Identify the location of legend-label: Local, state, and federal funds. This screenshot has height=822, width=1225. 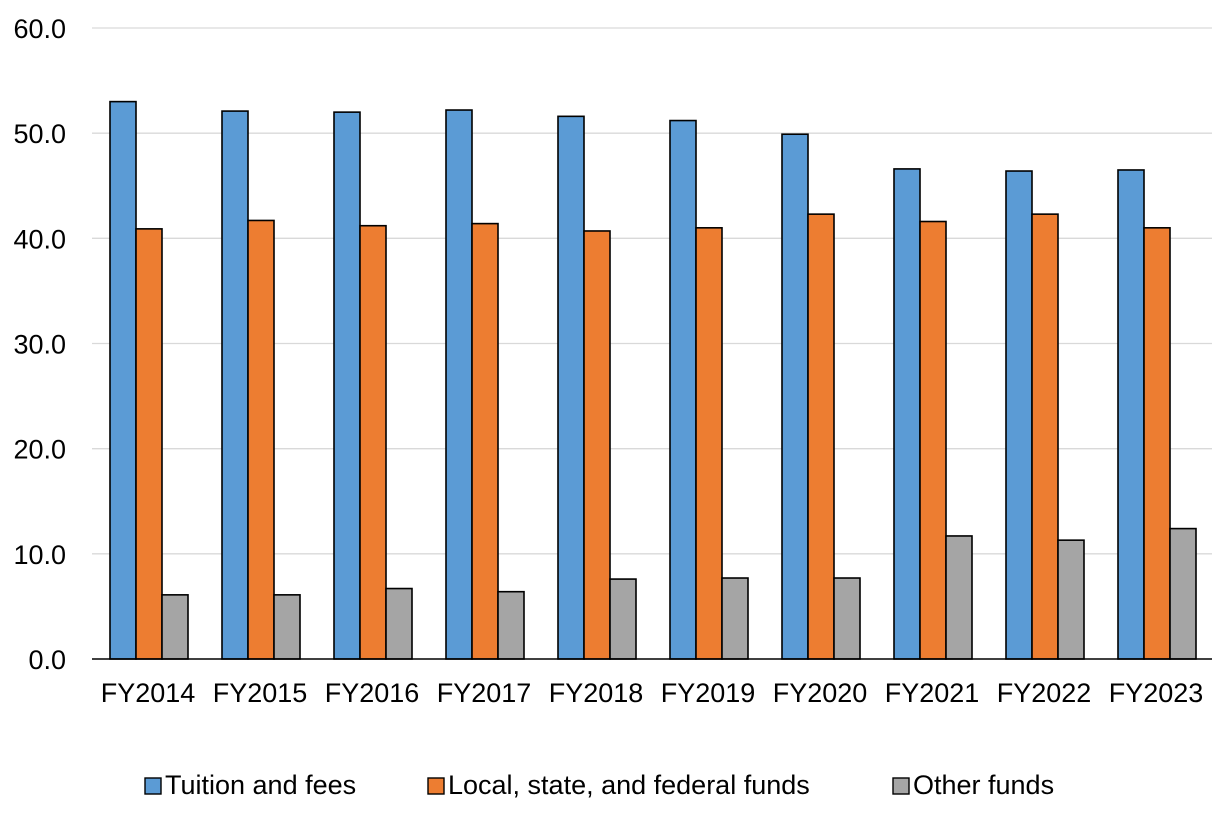
(629, 785).